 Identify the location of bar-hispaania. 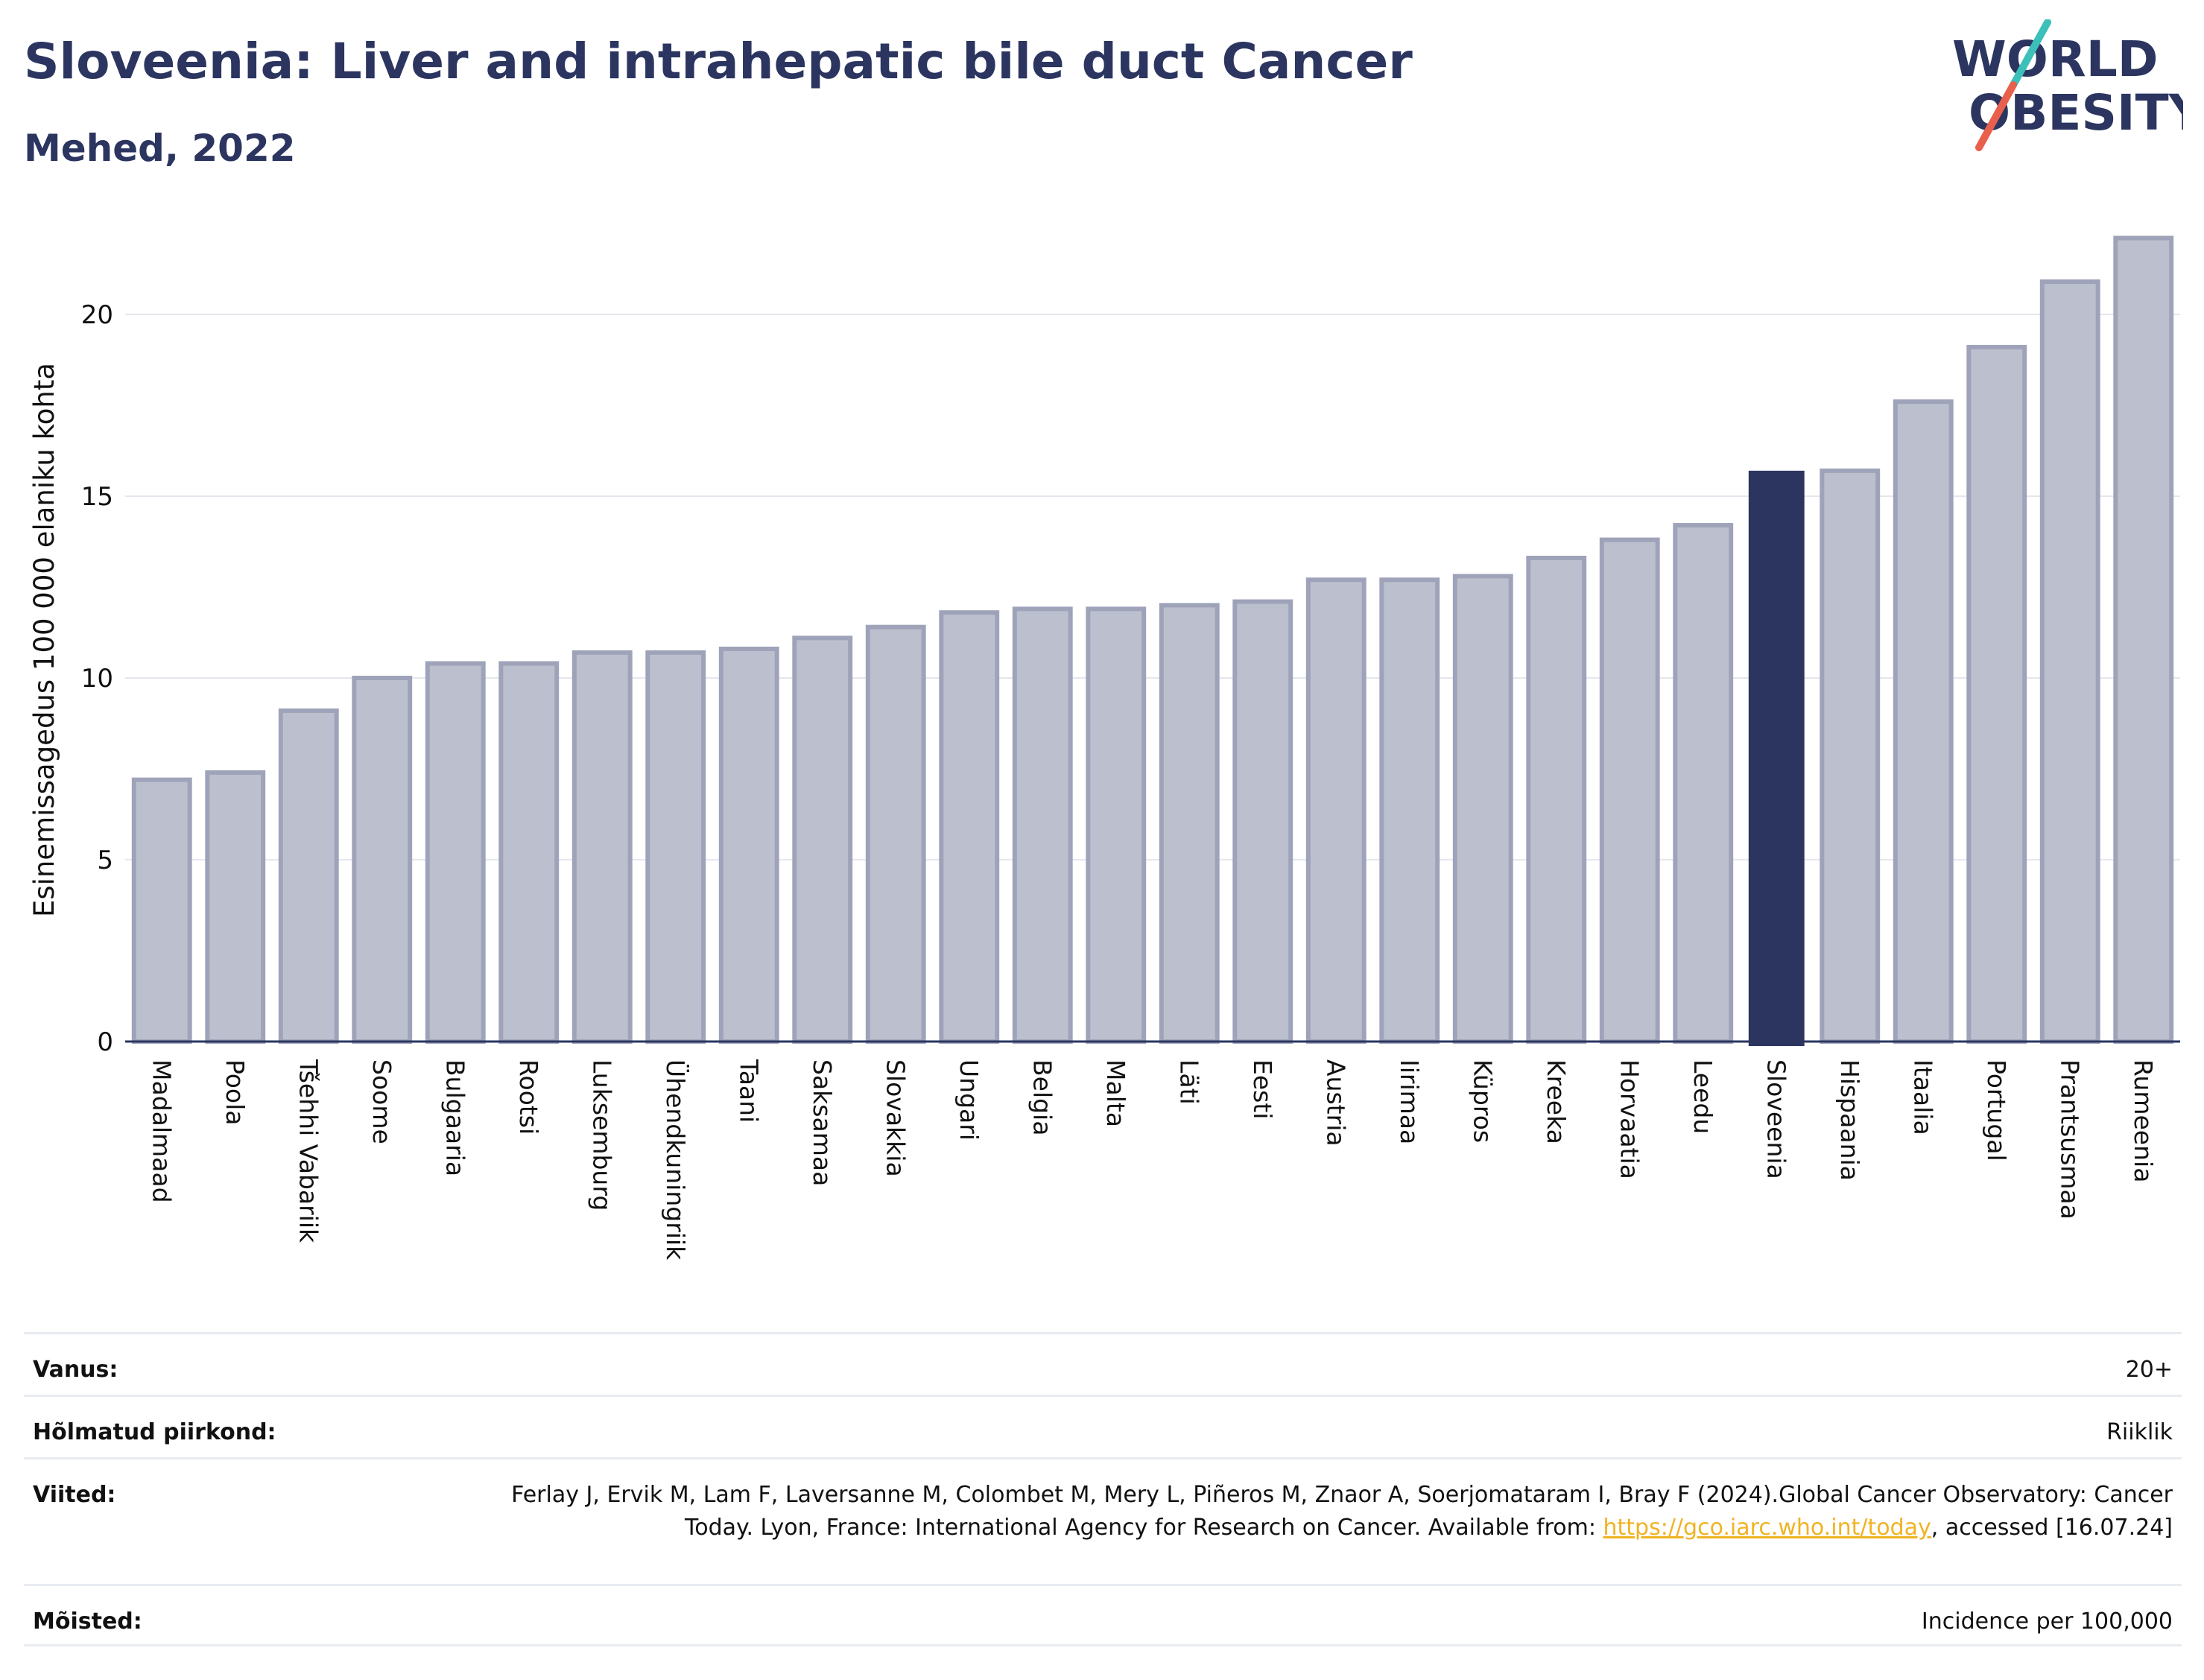
(1850, 756).